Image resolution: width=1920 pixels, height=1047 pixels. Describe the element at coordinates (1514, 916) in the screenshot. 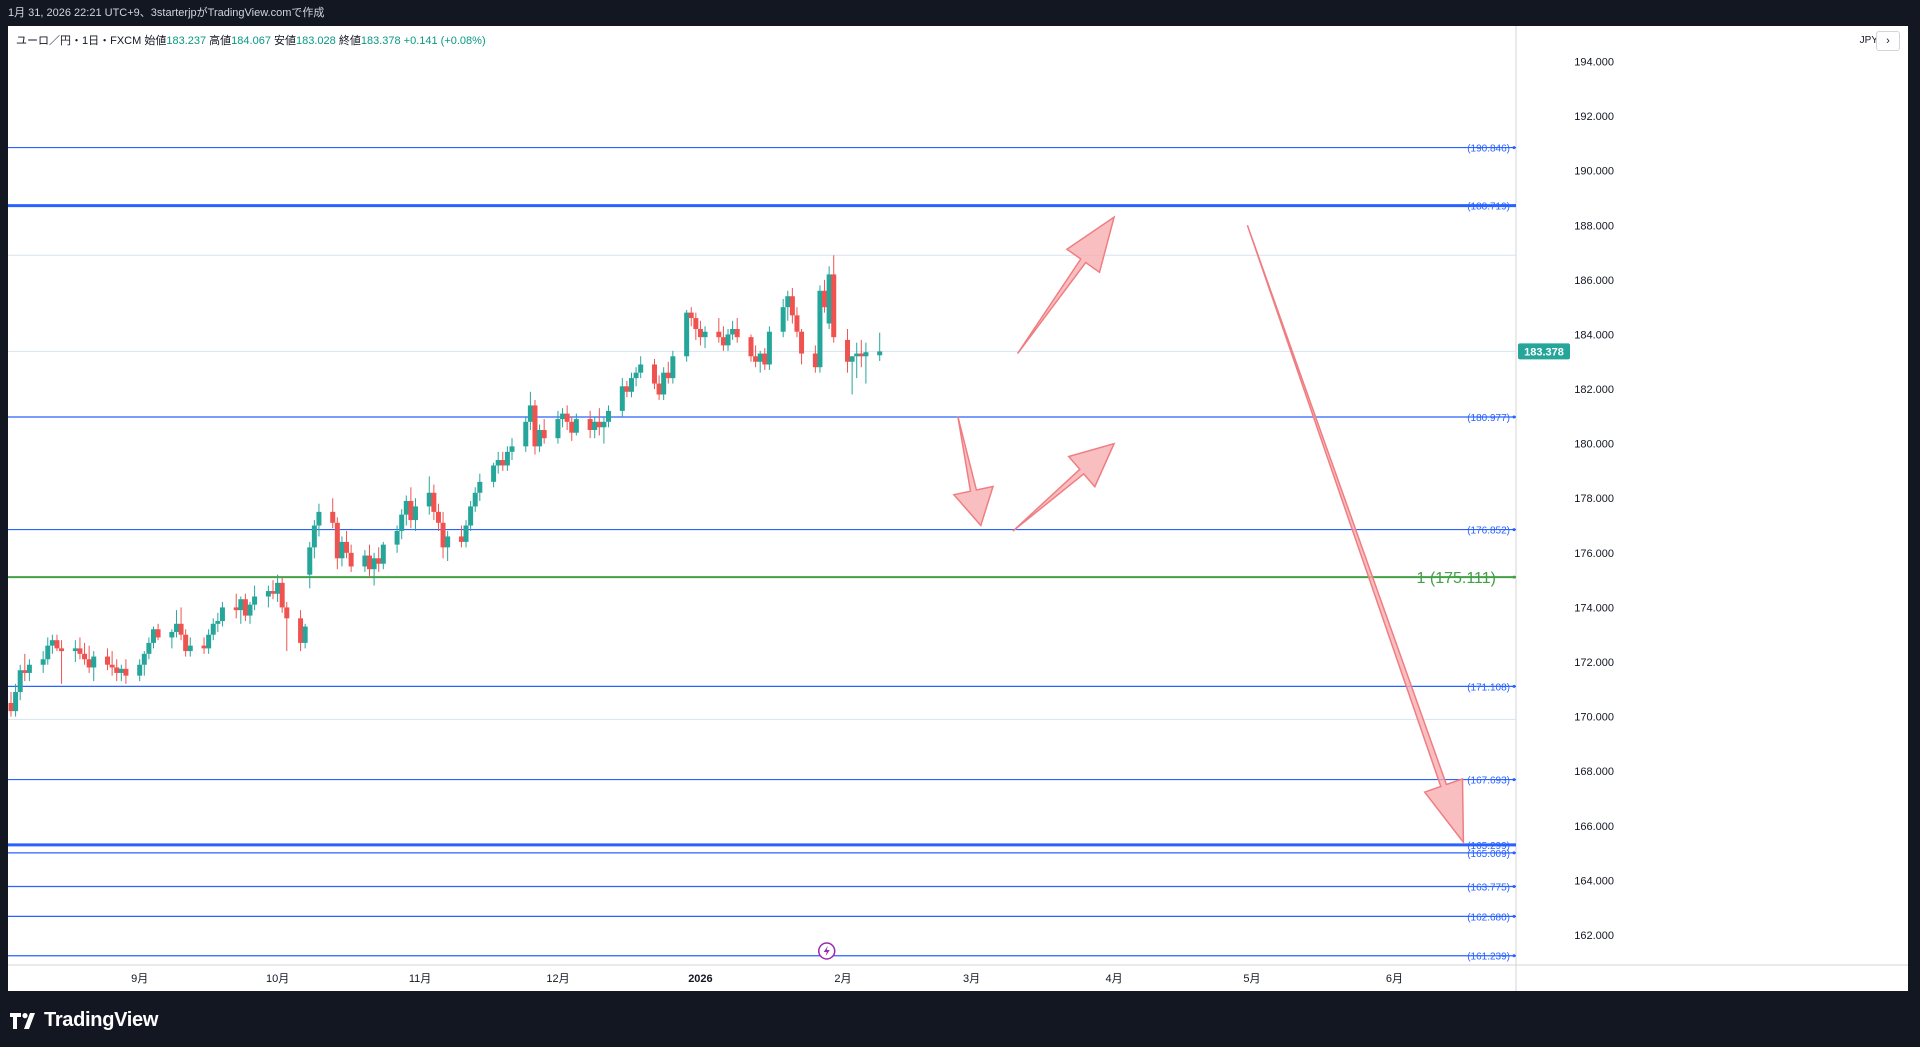

I see `level-handle` at that location.